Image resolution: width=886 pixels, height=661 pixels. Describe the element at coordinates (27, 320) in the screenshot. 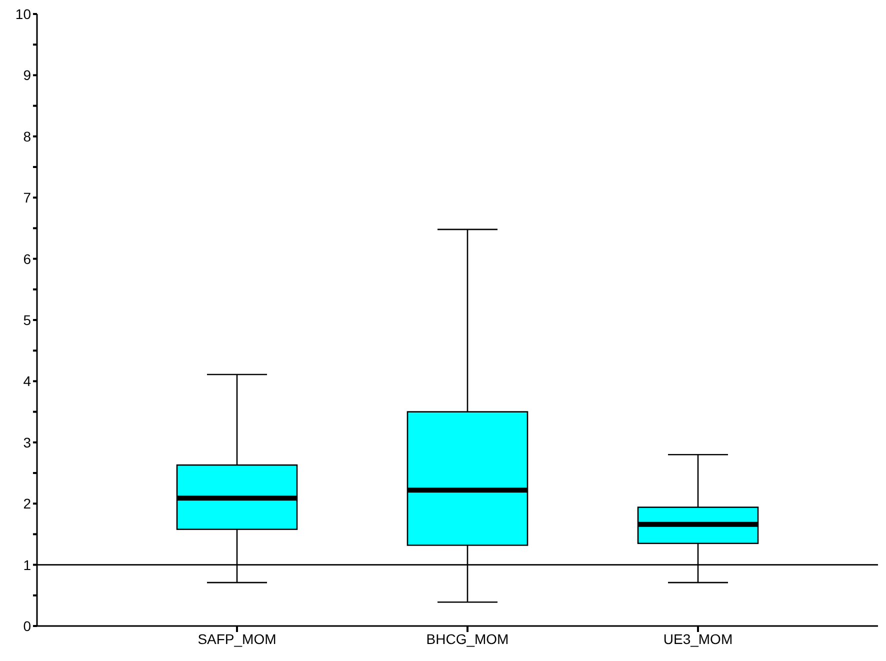

I see `y-tick-label: 5` at that location.